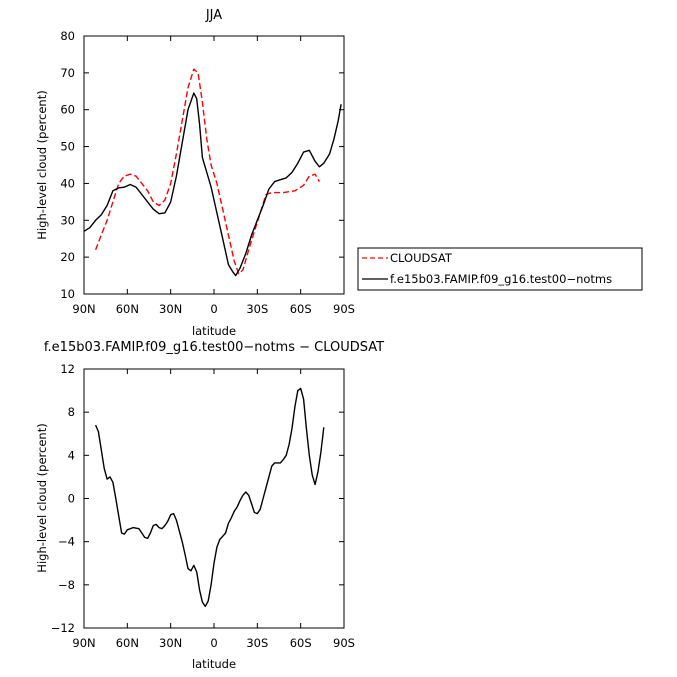 Image resolution: width=677 pixels, height=677 pixels. I want to click on top-chart-ytick-label: 20, so click(67, 257).